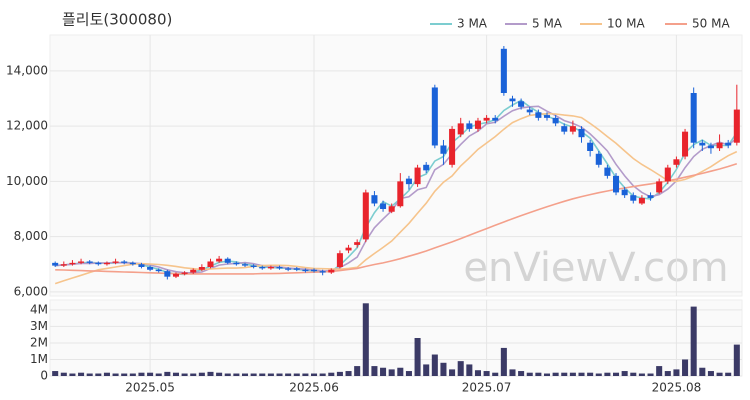 The image size is (750, 400). Describe the element at coordinates (487, 388) in the screenshot. I see `x-tick-label: 2025.07` at that location.